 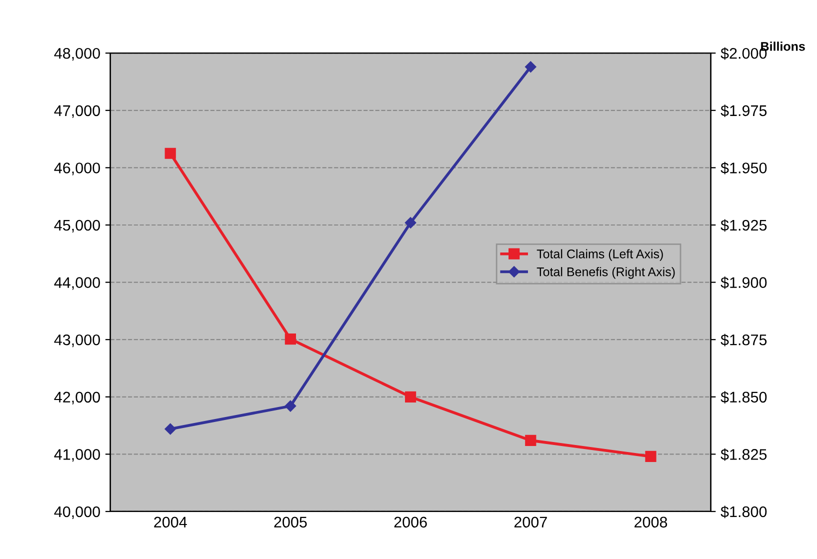 What do you see at coordinates (743, 225) in the screenshot?
I see `y2-tick-label: $1.925` at bounding box center [743, 225].